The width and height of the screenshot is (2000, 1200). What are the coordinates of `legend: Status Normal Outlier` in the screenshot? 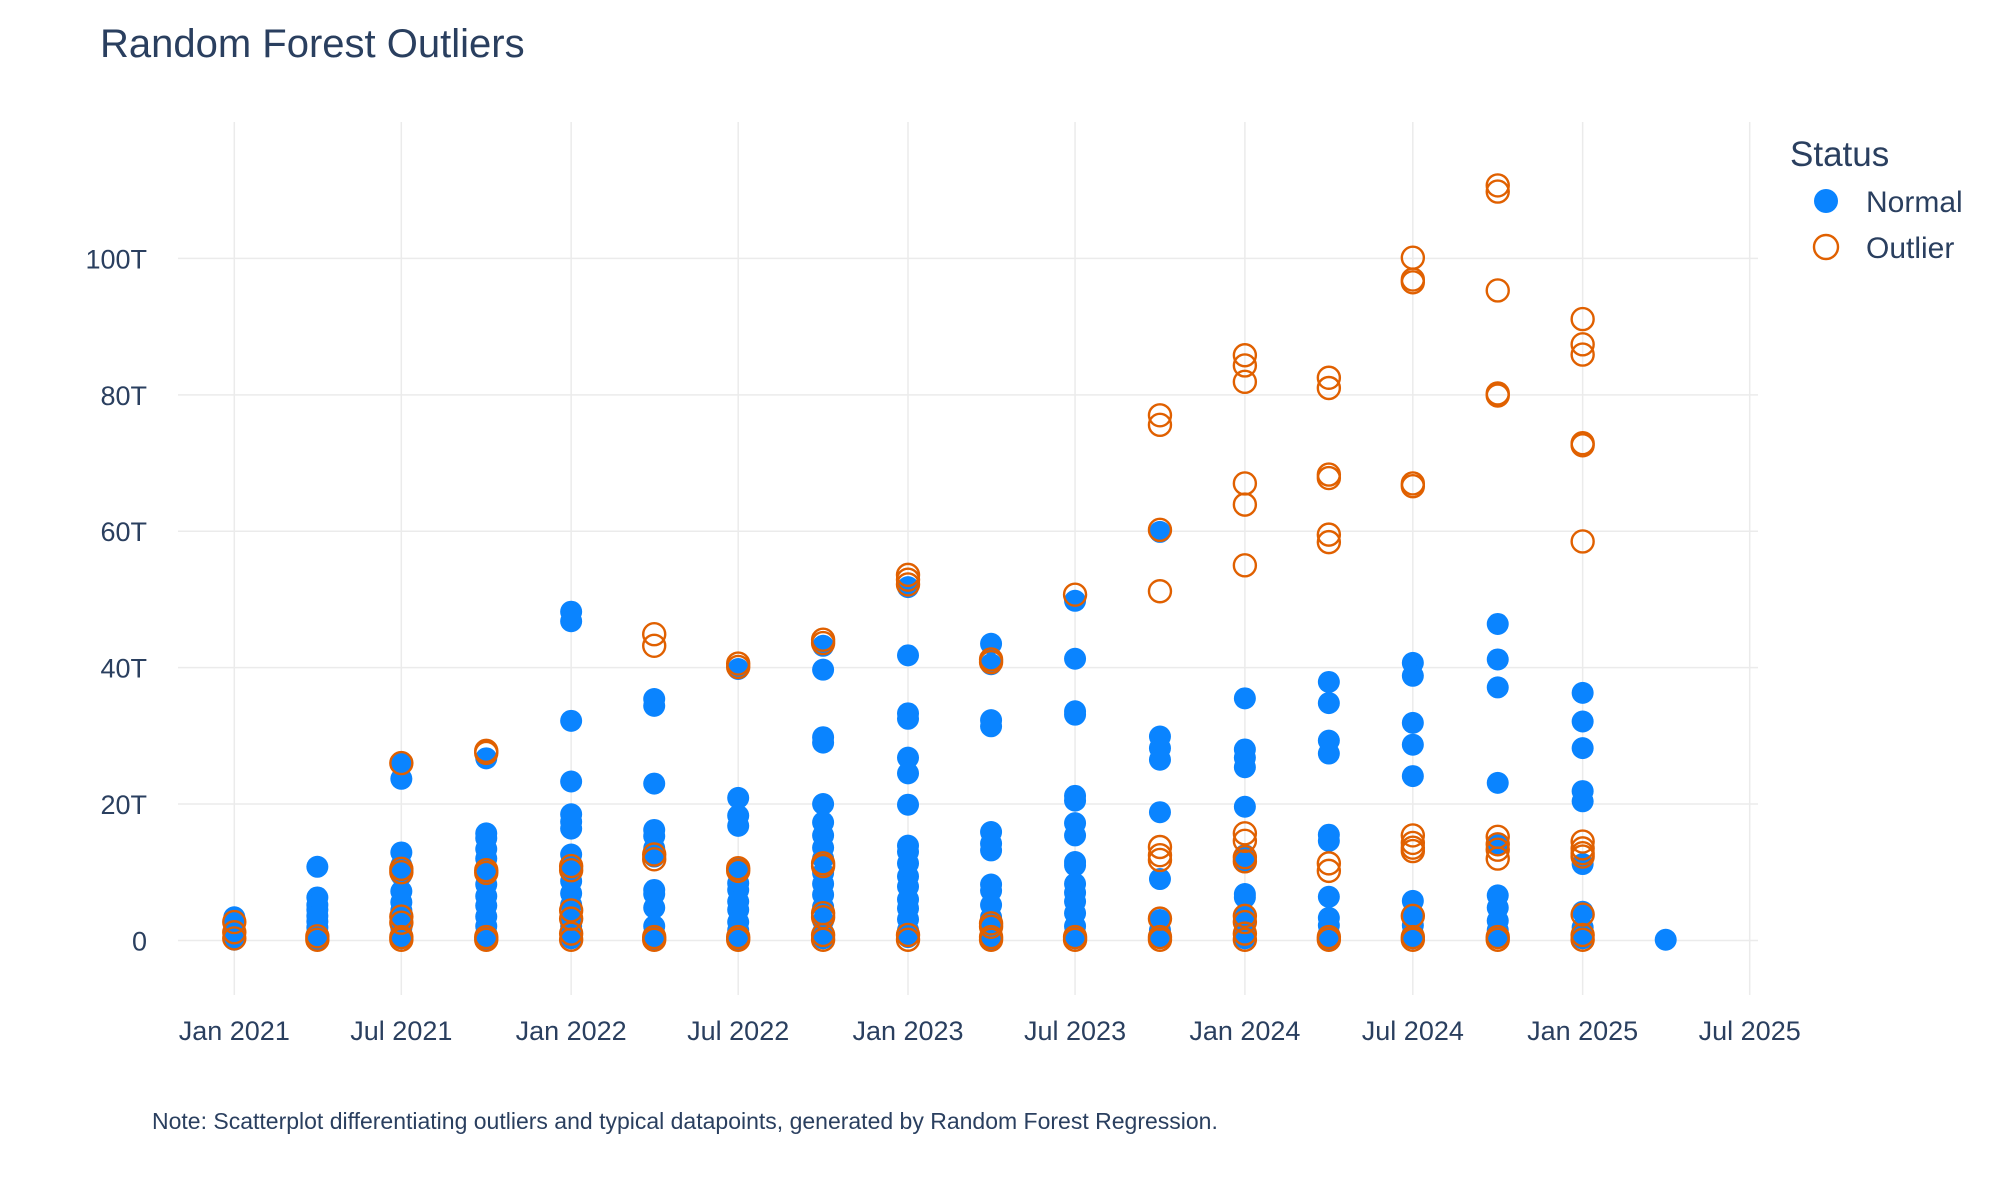 It's located at (1876, 200).